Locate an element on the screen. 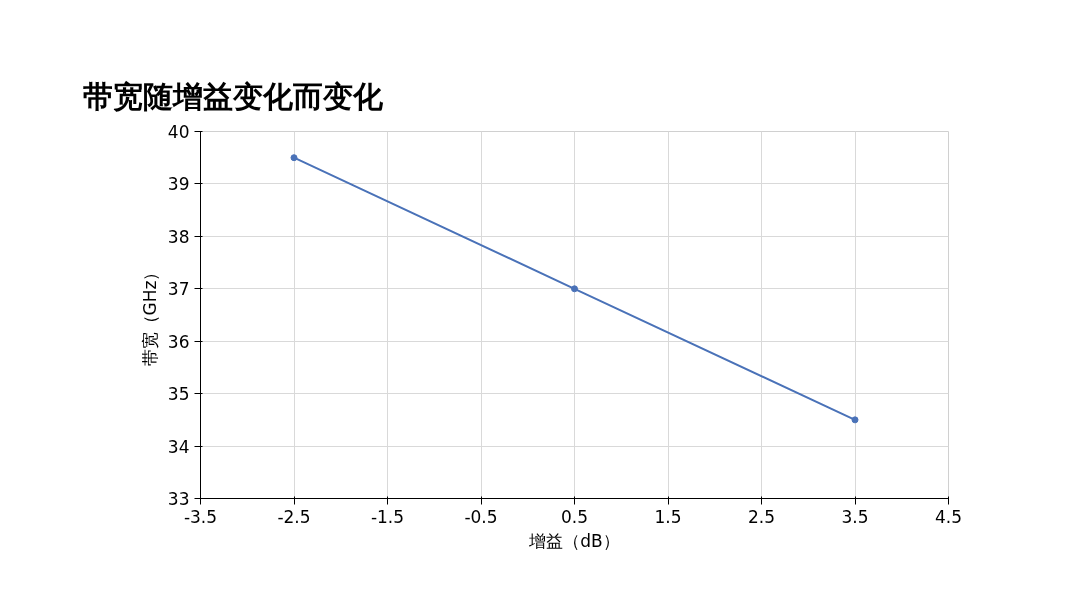  chart-title: 带宽随增益变化而变化 is located at coordinates (233, 96).